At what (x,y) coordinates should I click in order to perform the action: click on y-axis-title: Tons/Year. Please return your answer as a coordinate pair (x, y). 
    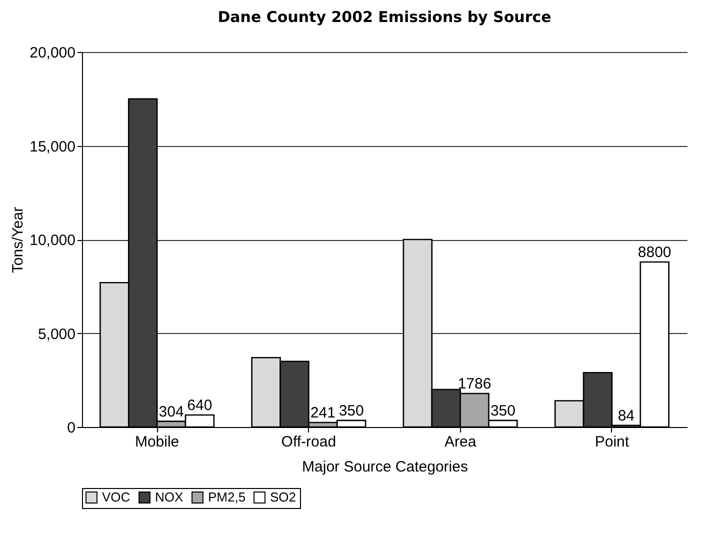
    Looking at the image, I should click on (18, 240).